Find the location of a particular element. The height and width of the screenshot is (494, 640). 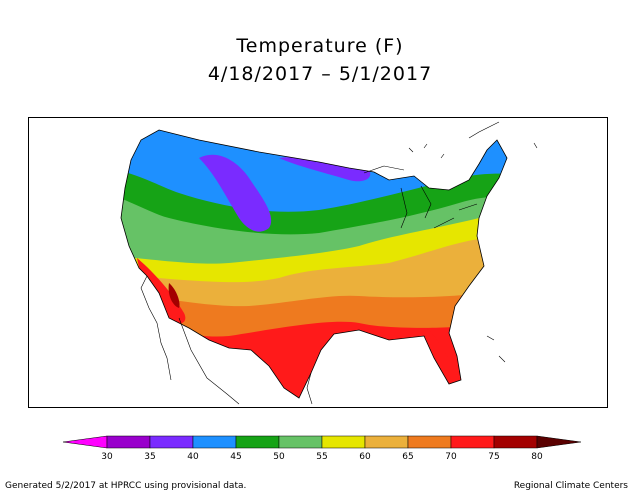

lake-superior is located at coordinates (384, 169).